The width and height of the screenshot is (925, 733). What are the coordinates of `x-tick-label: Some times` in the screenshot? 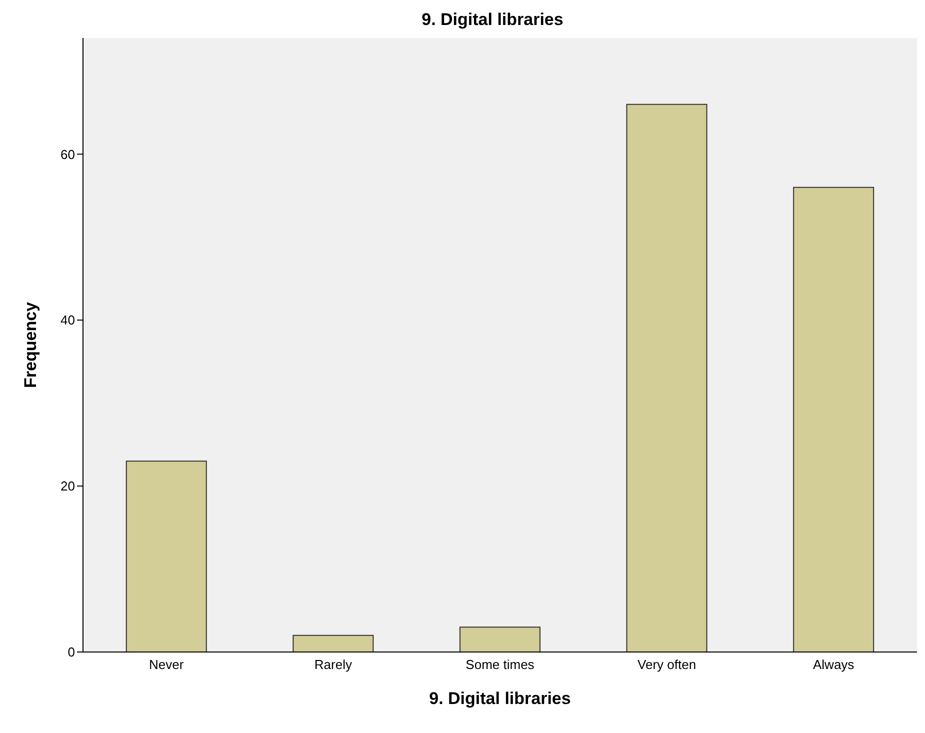 It's located at (500, 664).